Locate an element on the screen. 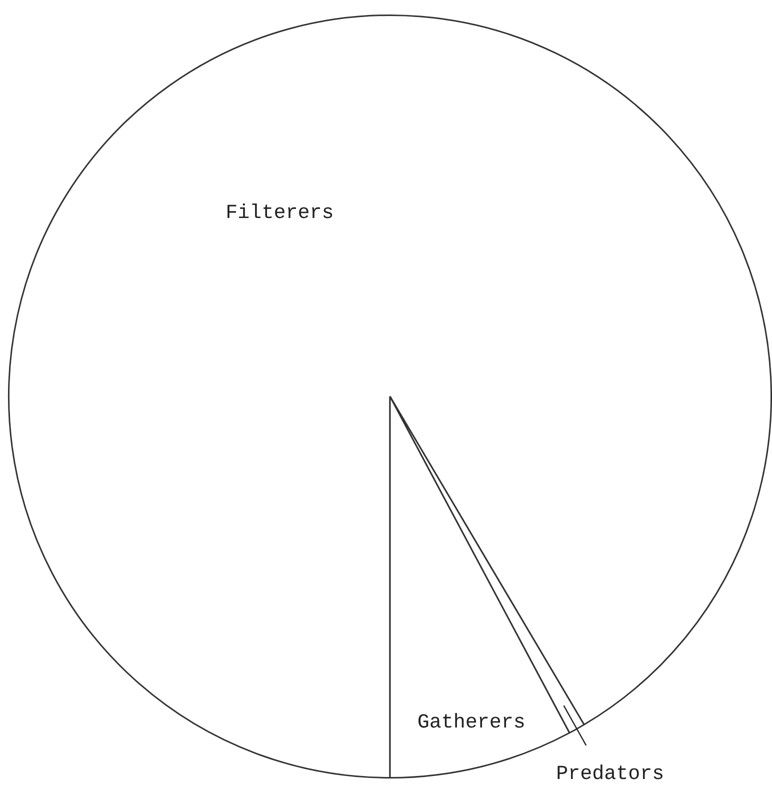 Image resolution: width=772 pixels, height=791 pixels. slice-label: Predators is located at coordinates (610, 774).